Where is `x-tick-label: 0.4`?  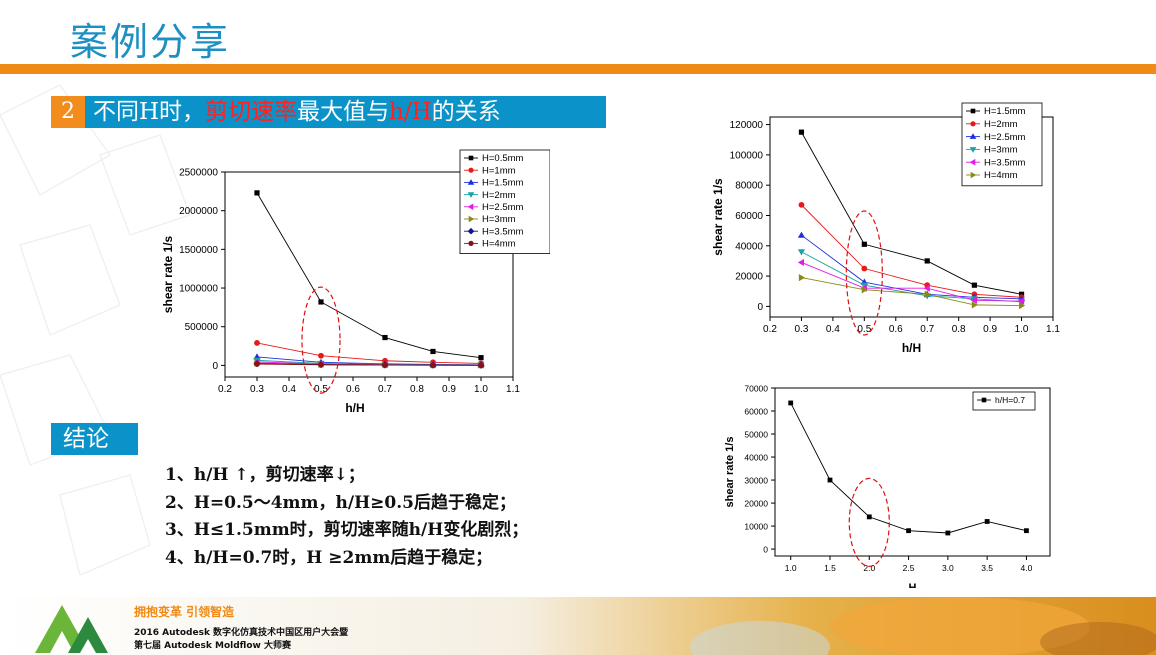 x-tick-label: 0.4 is located at coordinates (289, 389).